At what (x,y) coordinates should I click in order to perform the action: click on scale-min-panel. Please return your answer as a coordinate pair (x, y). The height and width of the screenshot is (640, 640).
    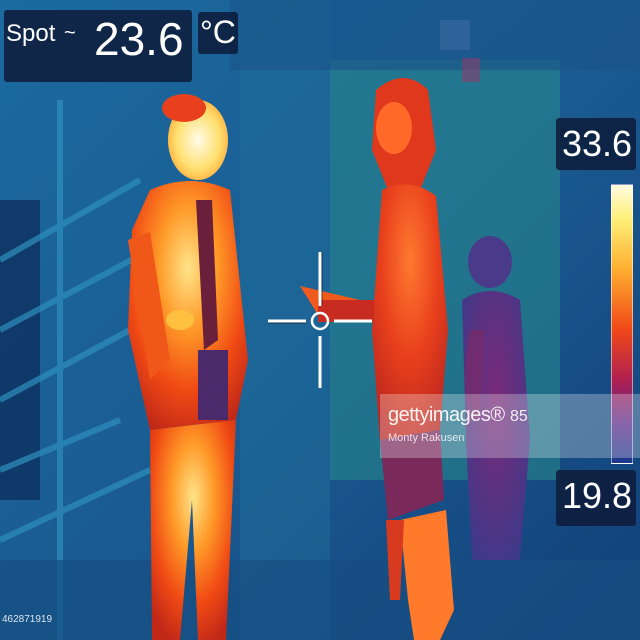
    Looking at the image, I should click on (596, 498).